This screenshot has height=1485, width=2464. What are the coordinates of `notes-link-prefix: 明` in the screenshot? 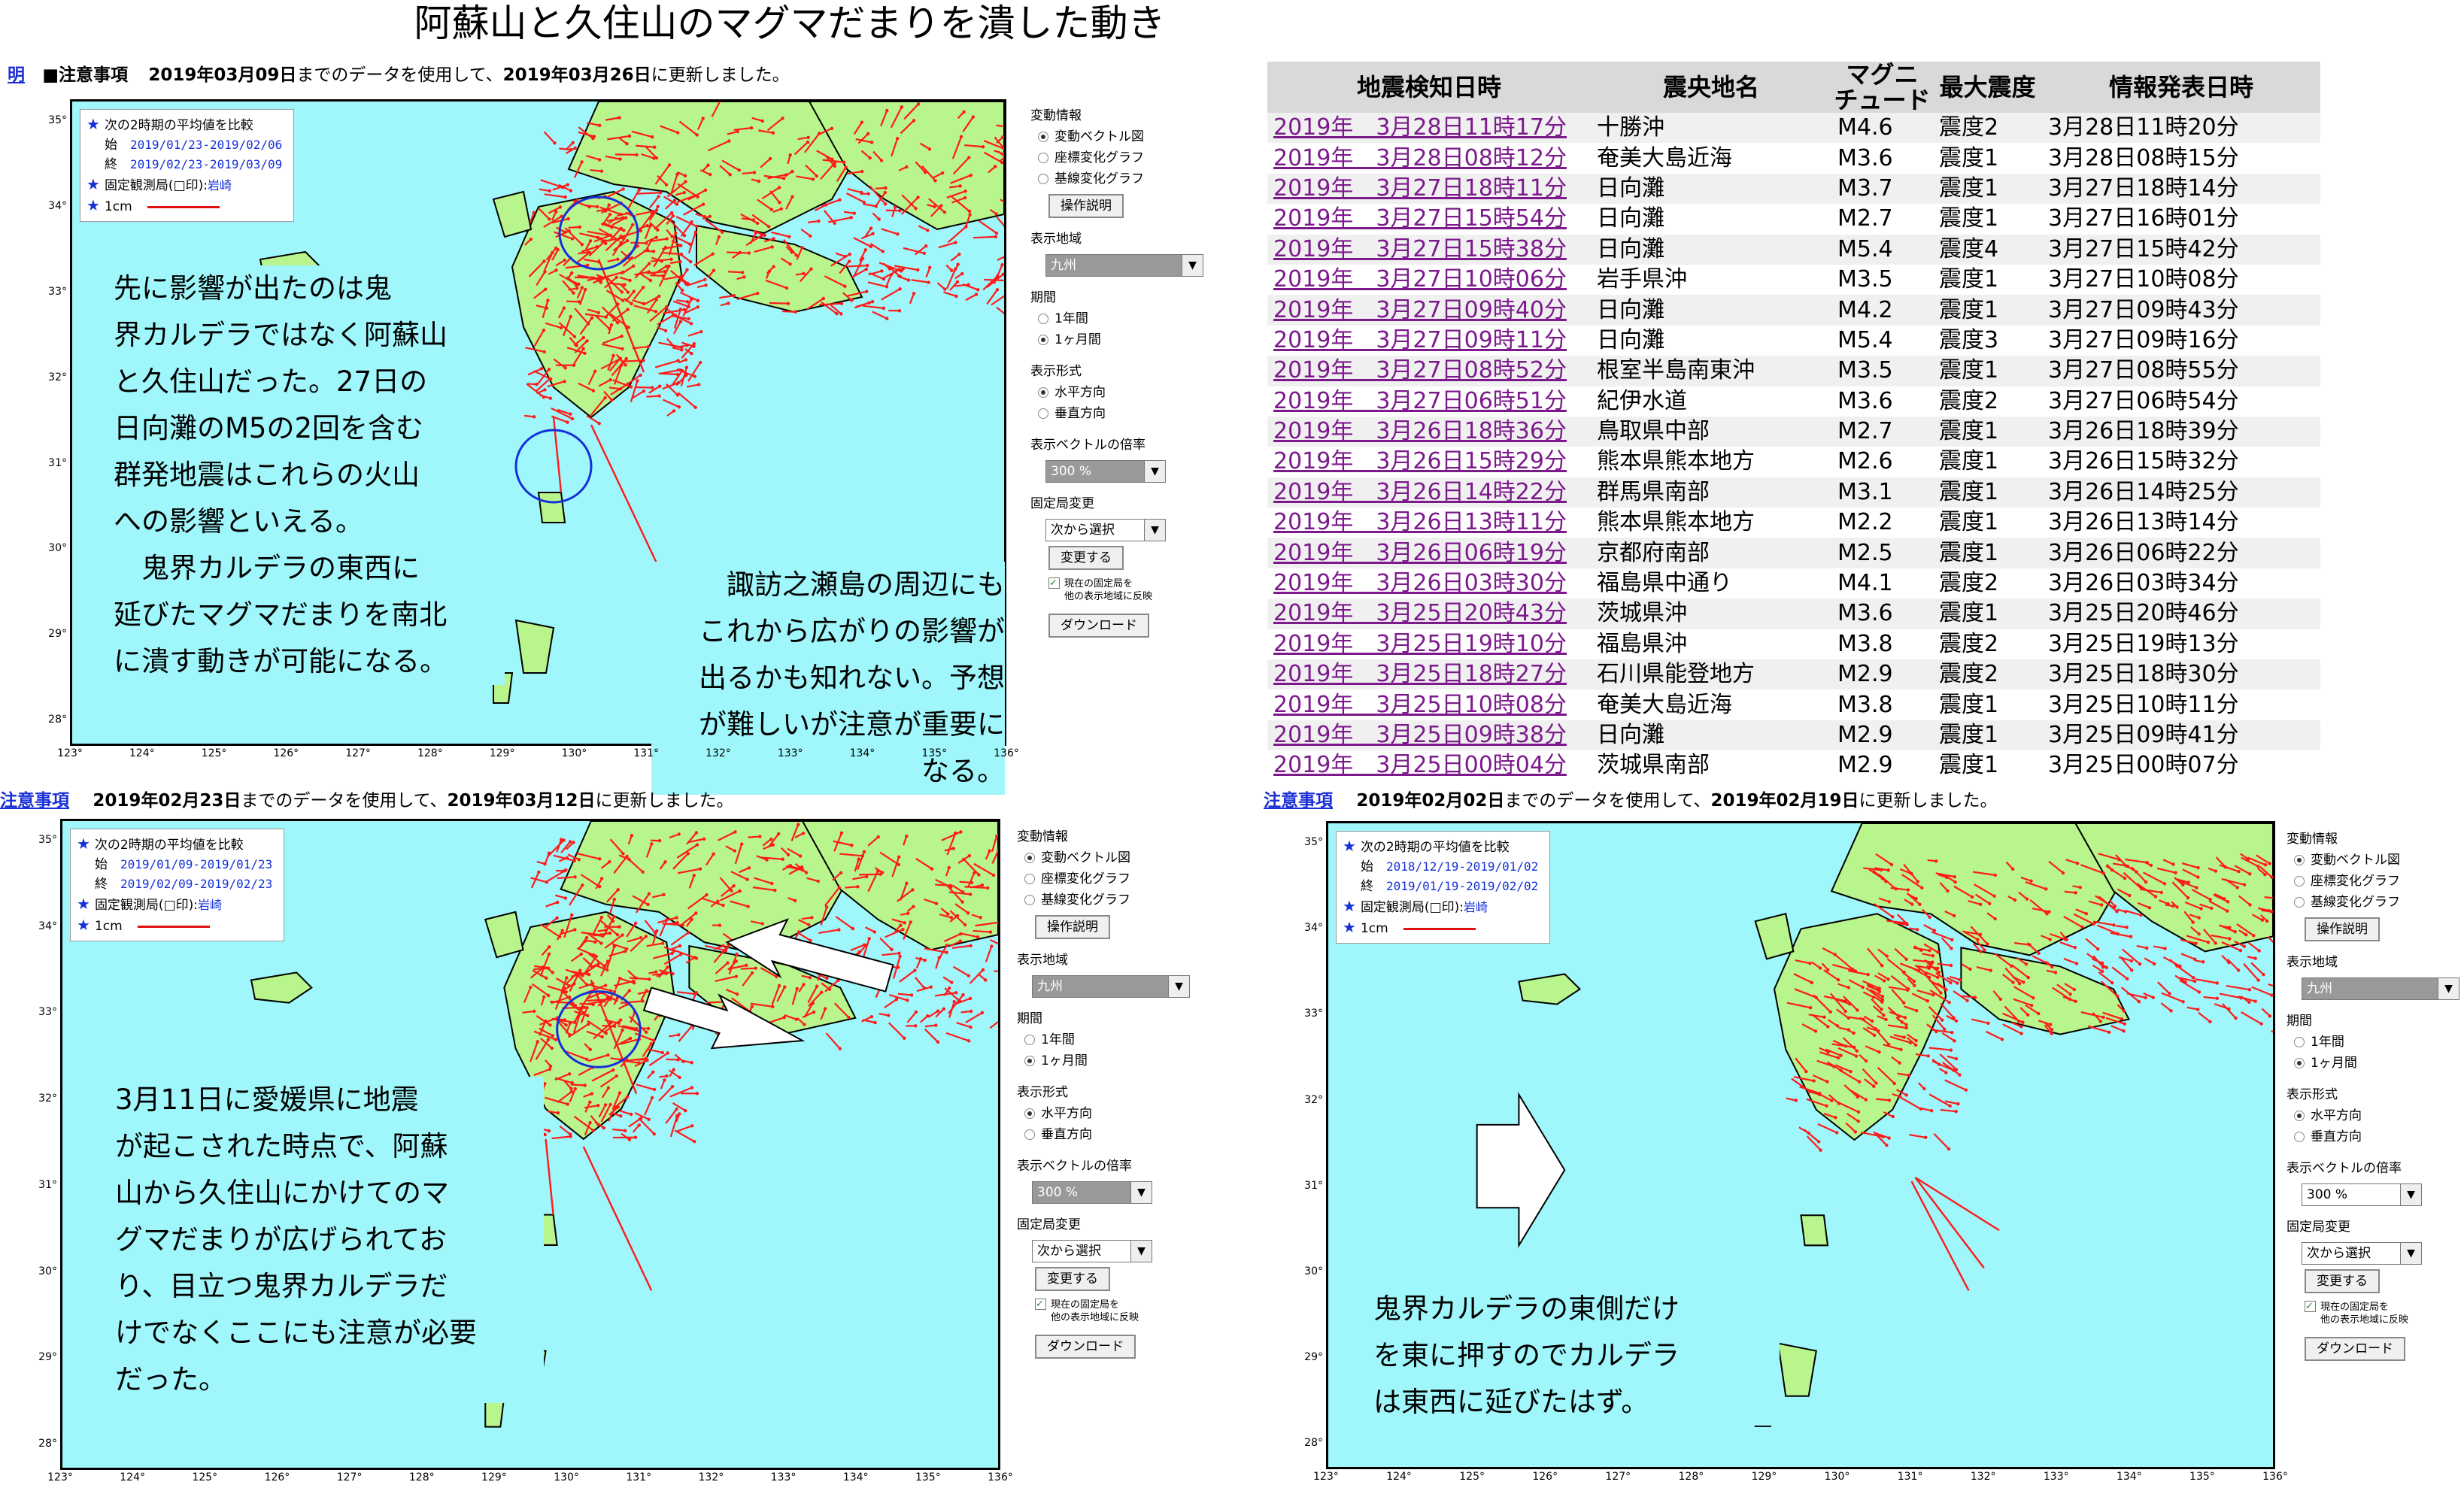 It's located at (16, 75).